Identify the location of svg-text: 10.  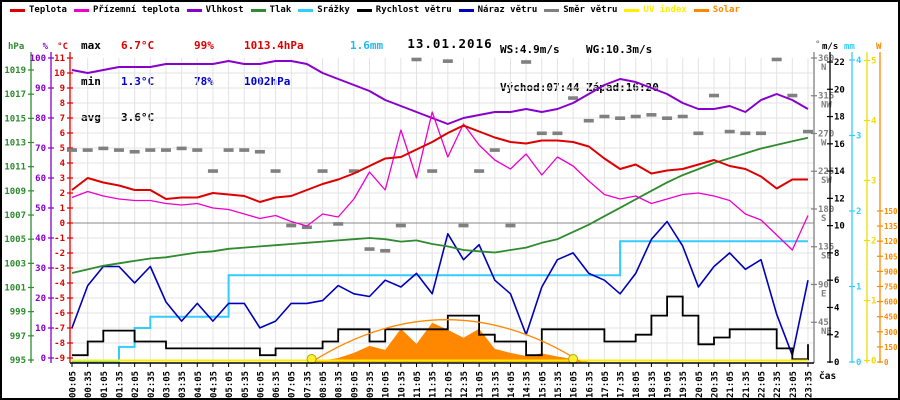
(59, 74).